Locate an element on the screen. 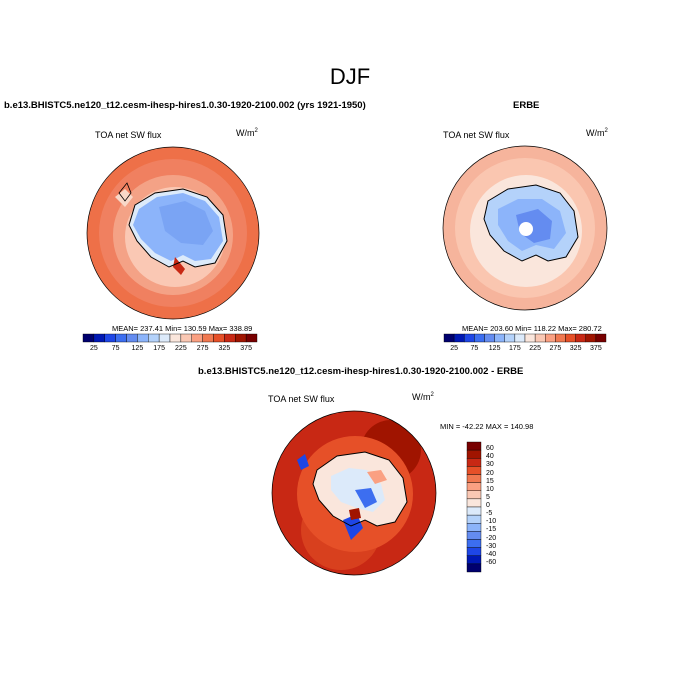 Image resolution: width=700 pixels, height=700 pixels. right-colorbar-ticks: 25 75 125 175 225 275 325 375 is located at coordinates (525, 350).